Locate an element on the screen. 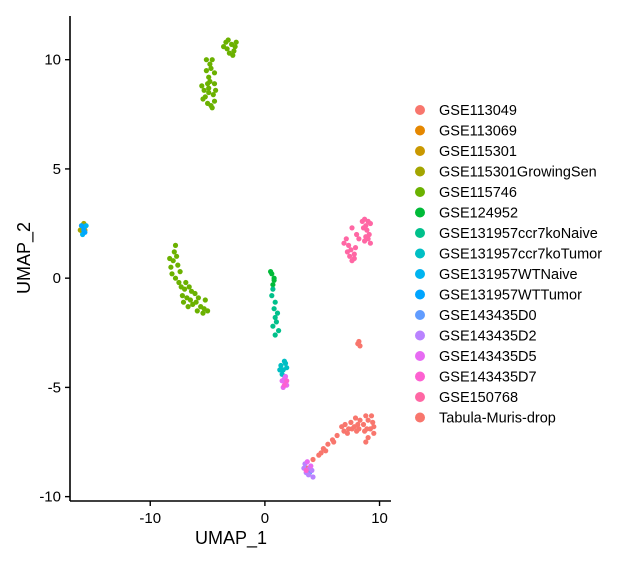 This screenshot has height=563, width=636. legend-item: GSE115746 is located at coordinates (466, 193).